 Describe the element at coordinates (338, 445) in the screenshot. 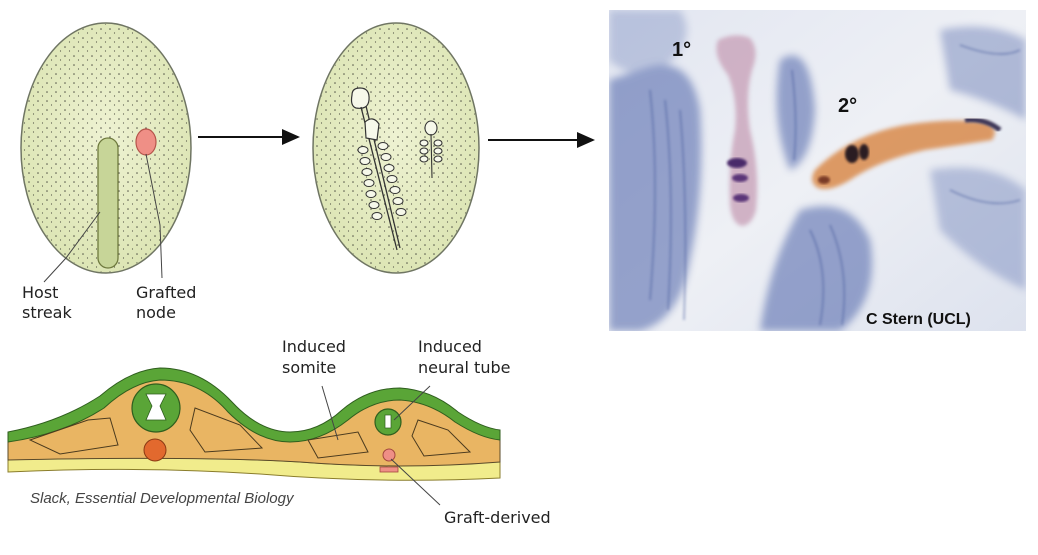

I see `induced-somite-left` at that location.